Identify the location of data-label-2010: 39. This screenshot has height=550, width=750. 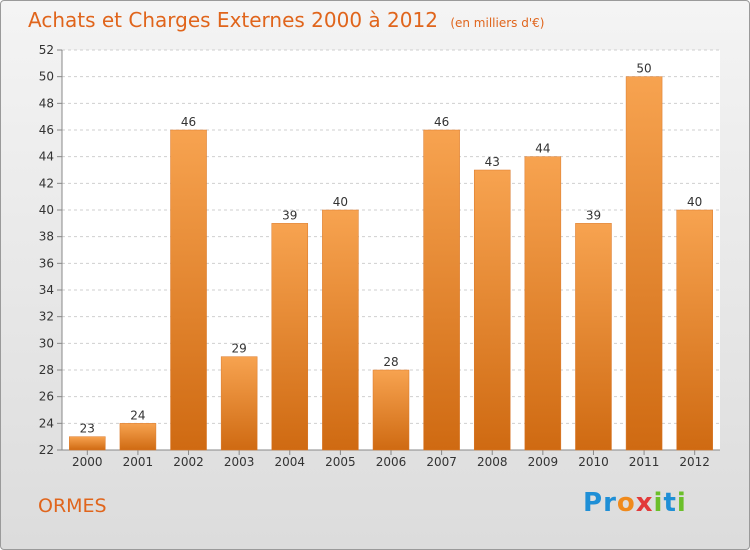
(593, 215).